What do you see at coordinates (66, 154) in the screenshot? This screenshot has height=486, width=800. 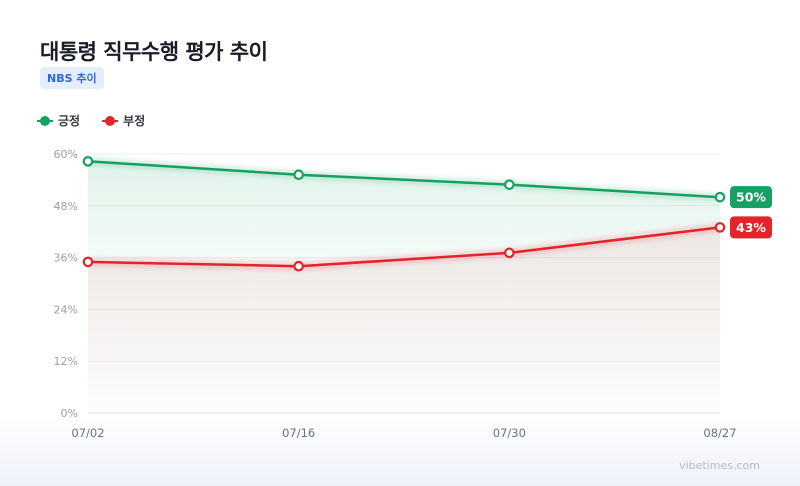 I see `y-tick-label: 60%` at bounding box center [66, 154].